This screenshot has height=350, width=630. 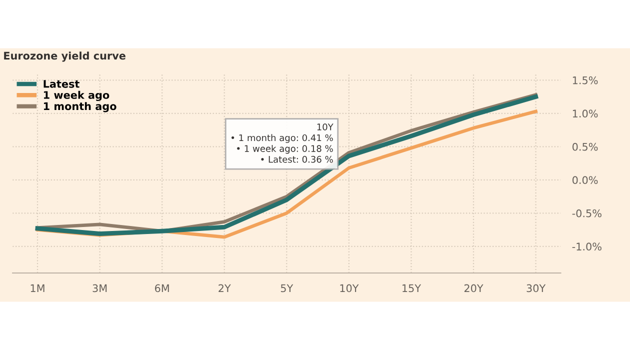 I want to click on x-tick-label: 20Y, so click(x=474, y=288).